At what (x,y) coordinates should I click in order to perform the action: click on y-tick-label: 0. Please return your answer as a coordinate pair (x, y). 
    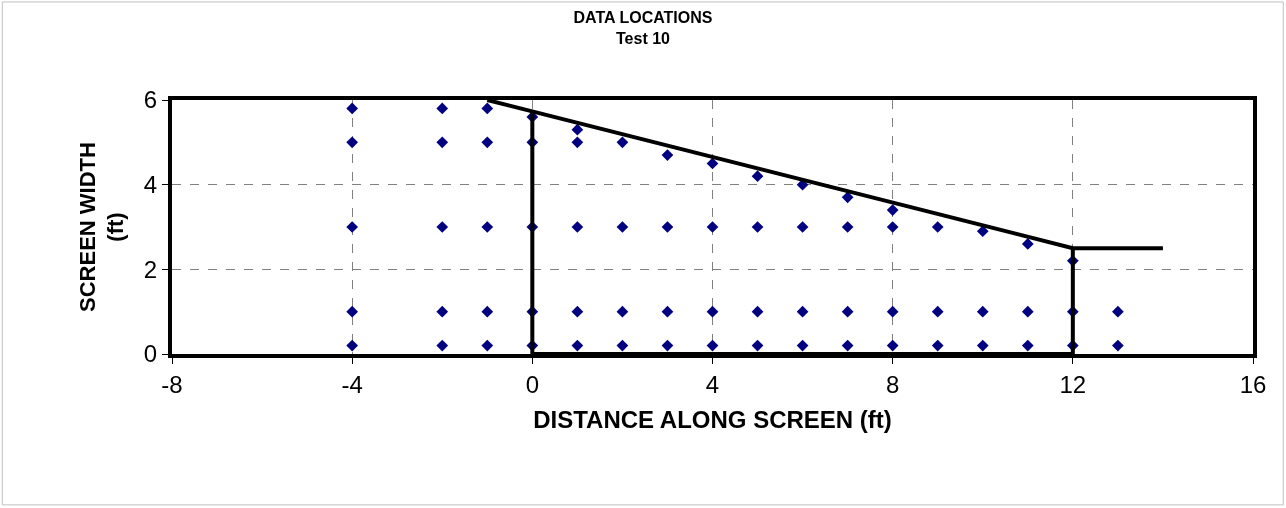
    Looking at the image, I should click on (150, 354).